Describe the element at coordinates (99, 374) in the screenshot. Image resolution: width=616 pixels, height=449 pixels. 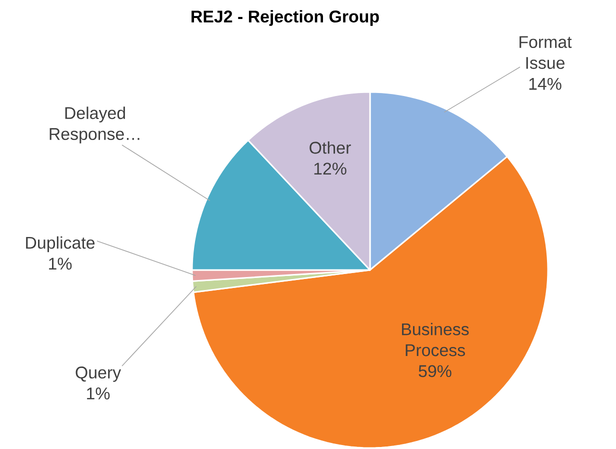
I see `slice-label: Query` at that location.